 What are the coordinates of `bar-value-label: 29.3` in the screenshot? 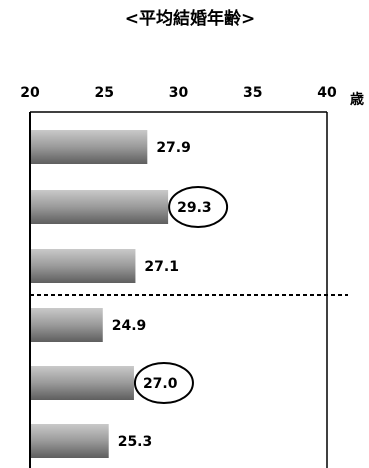 It's located at (194, 208).